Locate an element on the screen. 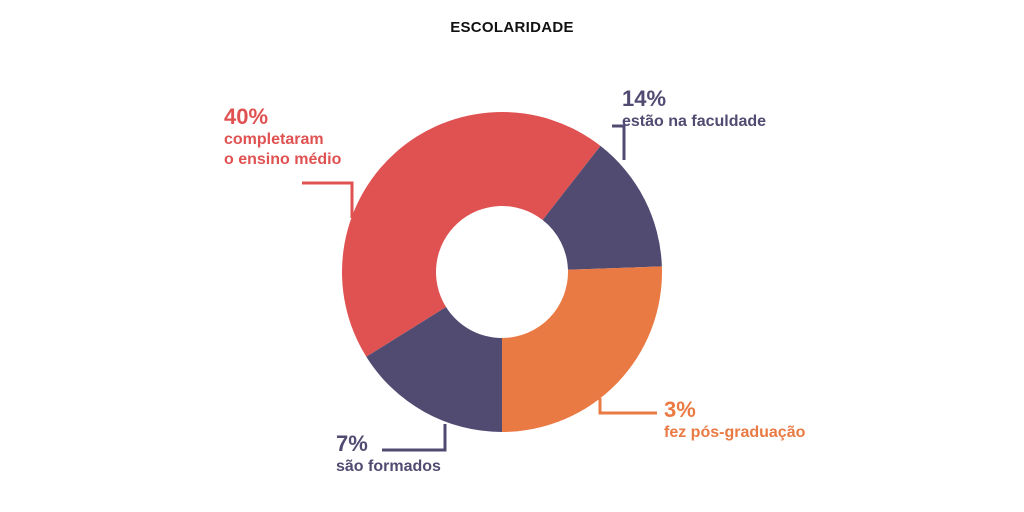 The height and width of the screenshot is (512, 1024). callout-high-school: 40% completaram o ensino médio is located at coordinates (282, 136).